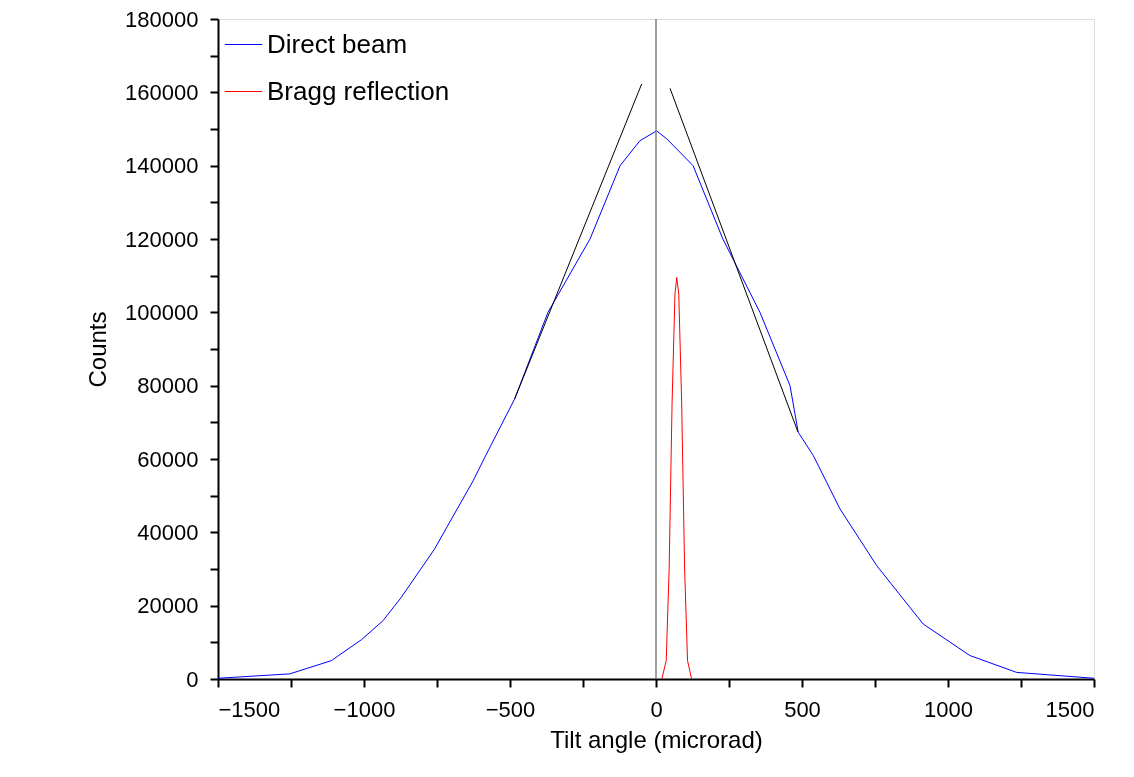 This screenshot has height=777, width=1134. Describe the element at coordinates (162, 312) in the screenshot. I see `y-tick-label: 100000` at that location.